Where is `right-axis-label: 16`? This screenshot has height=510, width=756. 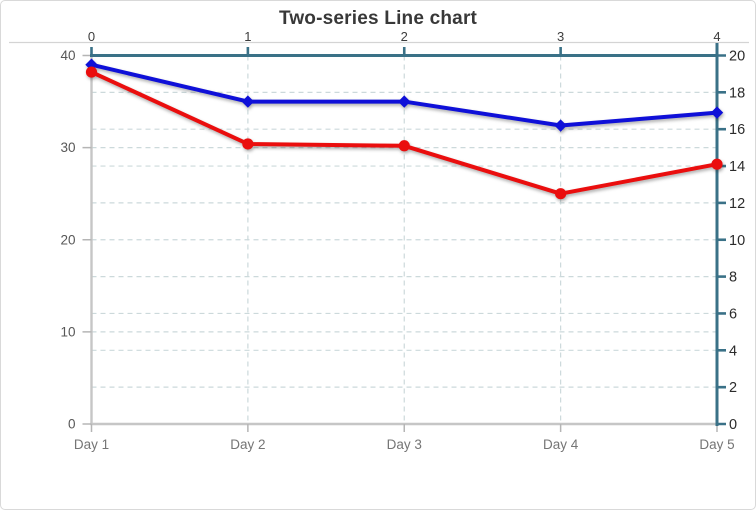 right-axis-label: 16 is located at coordinates (737, 130).